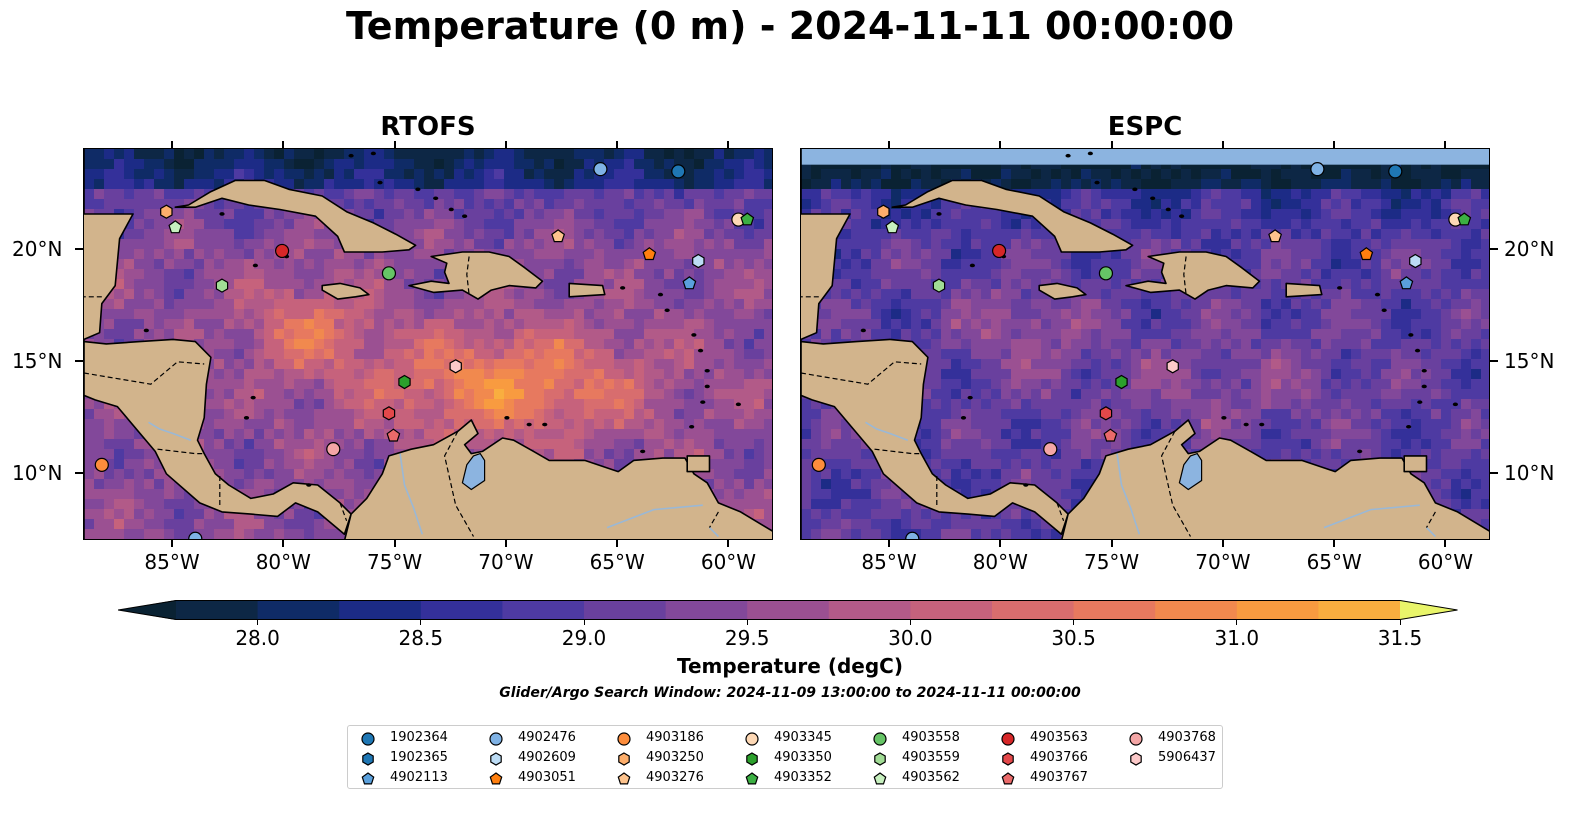 This screenshot has width=1580, height=827. What do you see at coordinates (1059, 777) in the screenshot?
I see `legend-label: 4903767` at bounding box center [1059, 777].